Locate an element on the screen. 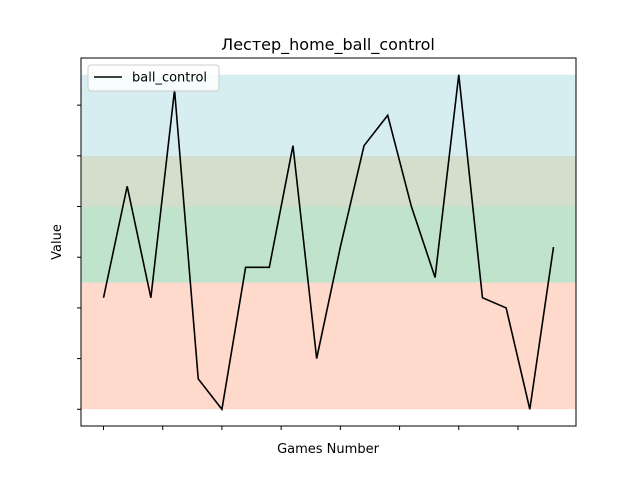 The image size is (640, 480). legend-label: ball_control is located at coordinates (169, 78).